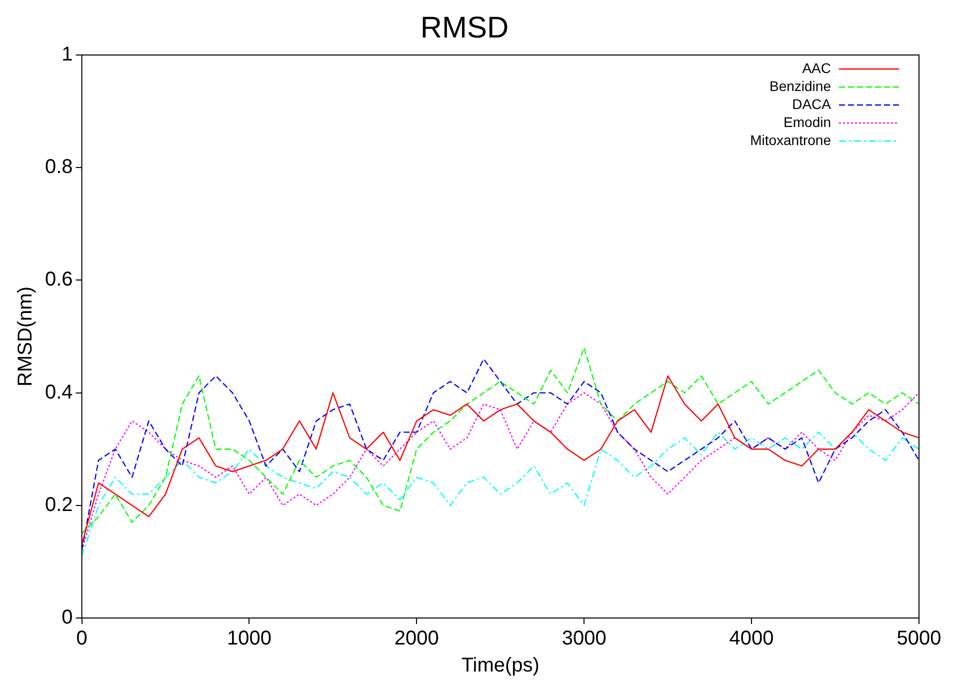 The height and width of the screenshot is (683, 957). What do you see at coordinates (58, 167) in the screenshot?
I see `y-tick-label: 0.8` at bounding box center [58, 167].